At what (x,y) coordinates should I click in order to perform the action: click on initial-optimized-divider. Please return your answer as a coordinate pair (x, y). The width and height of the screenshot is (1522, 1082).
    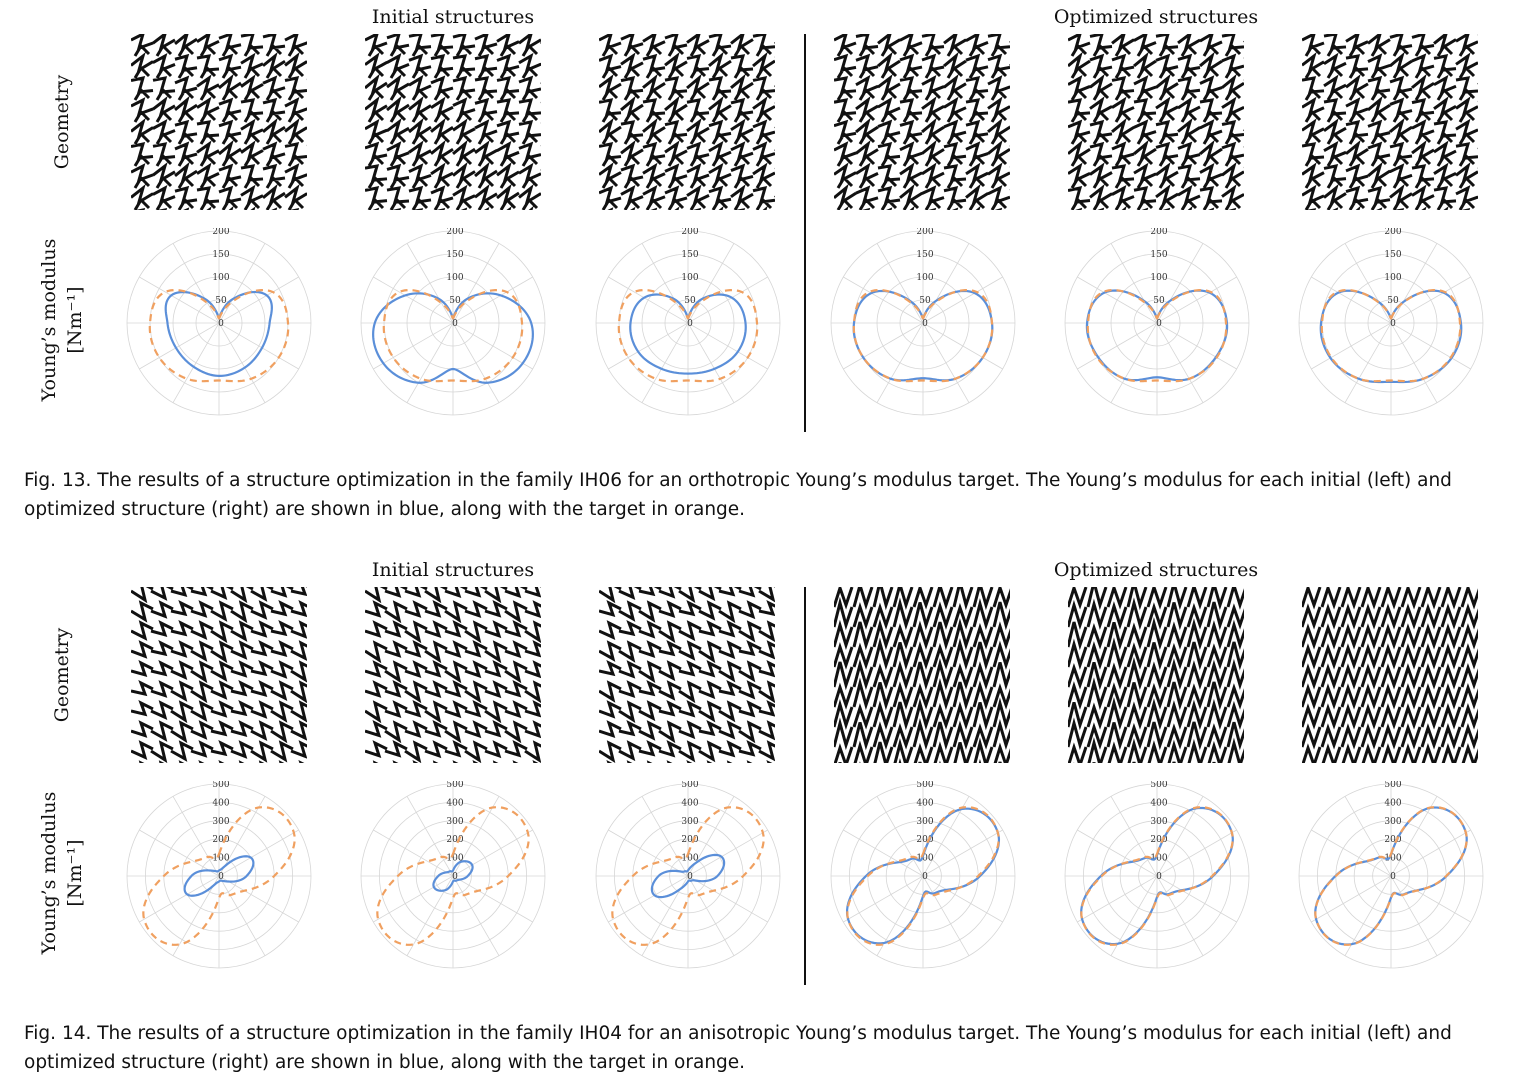
    Looking at the image, I should click on (805, 786).